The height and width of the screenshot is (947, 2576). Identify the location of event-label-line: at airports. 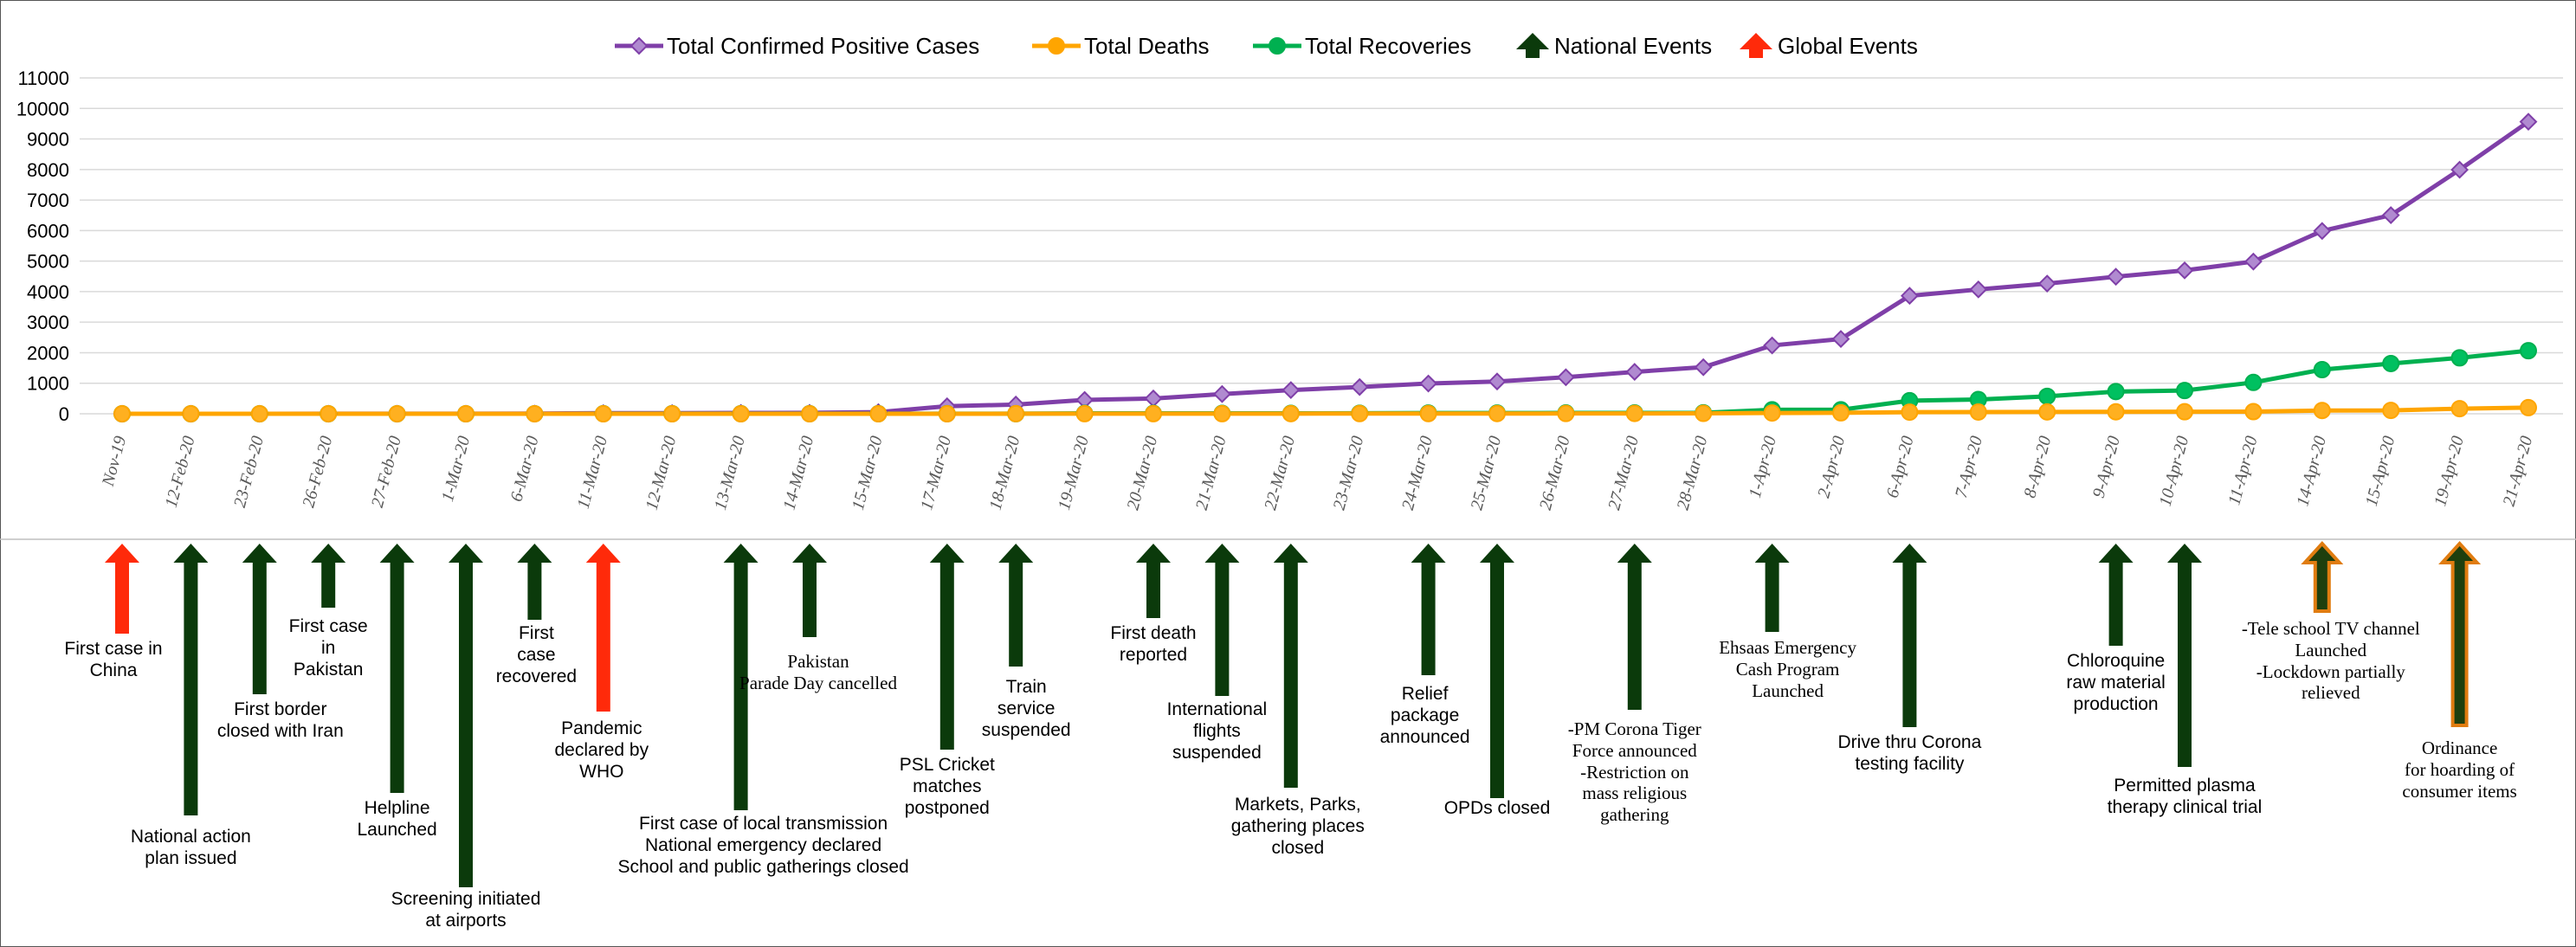
(466, 921).